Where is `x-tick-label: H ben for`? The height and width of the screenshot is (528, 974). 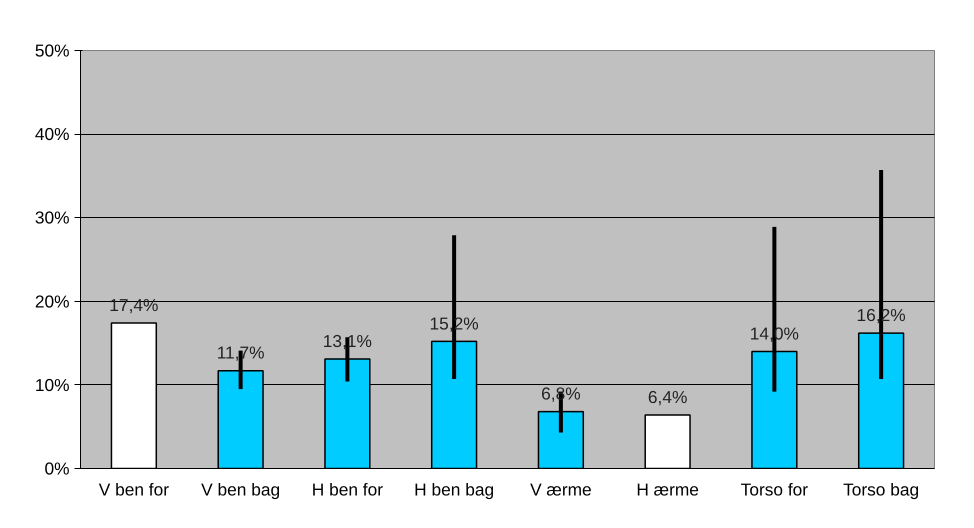 x-tick-label: H ben for is located at coordinates (348, 490).